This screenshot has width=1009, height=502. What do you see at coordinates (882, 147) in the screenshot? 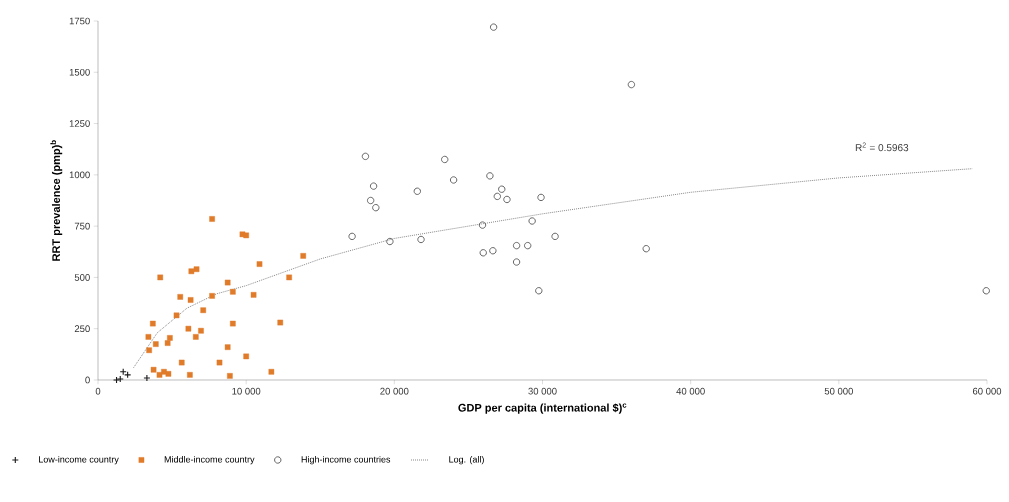
I see `annotation: R$^{2}$ = 0.5963` at bounding box center [882, 147].